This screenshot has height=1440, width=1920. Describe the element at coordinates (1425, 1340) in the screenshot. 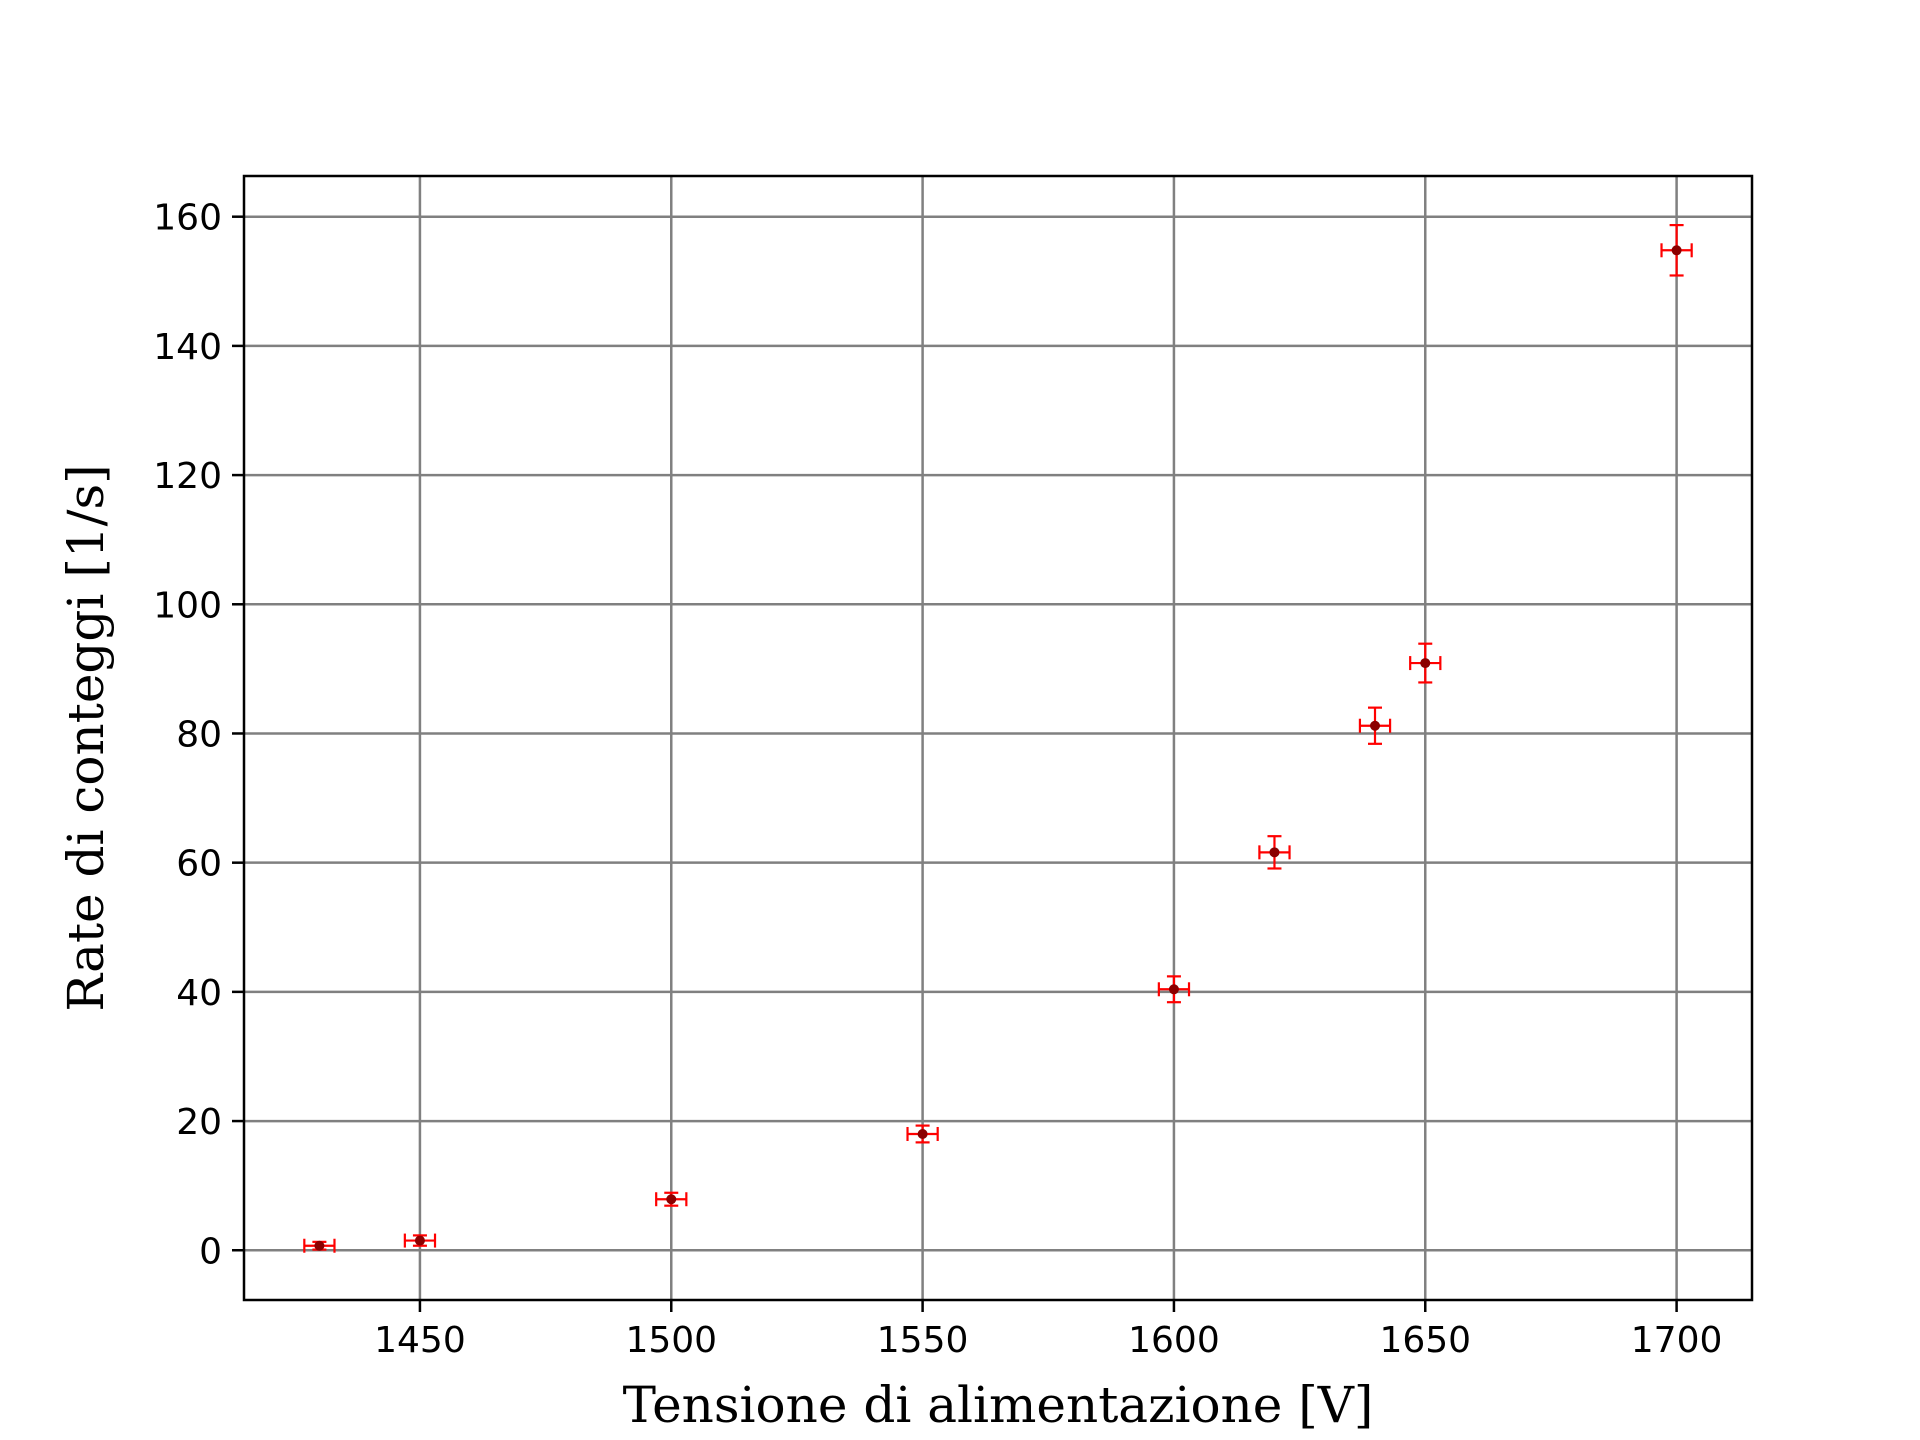

I see `x-tick-label: 1650` at that location.